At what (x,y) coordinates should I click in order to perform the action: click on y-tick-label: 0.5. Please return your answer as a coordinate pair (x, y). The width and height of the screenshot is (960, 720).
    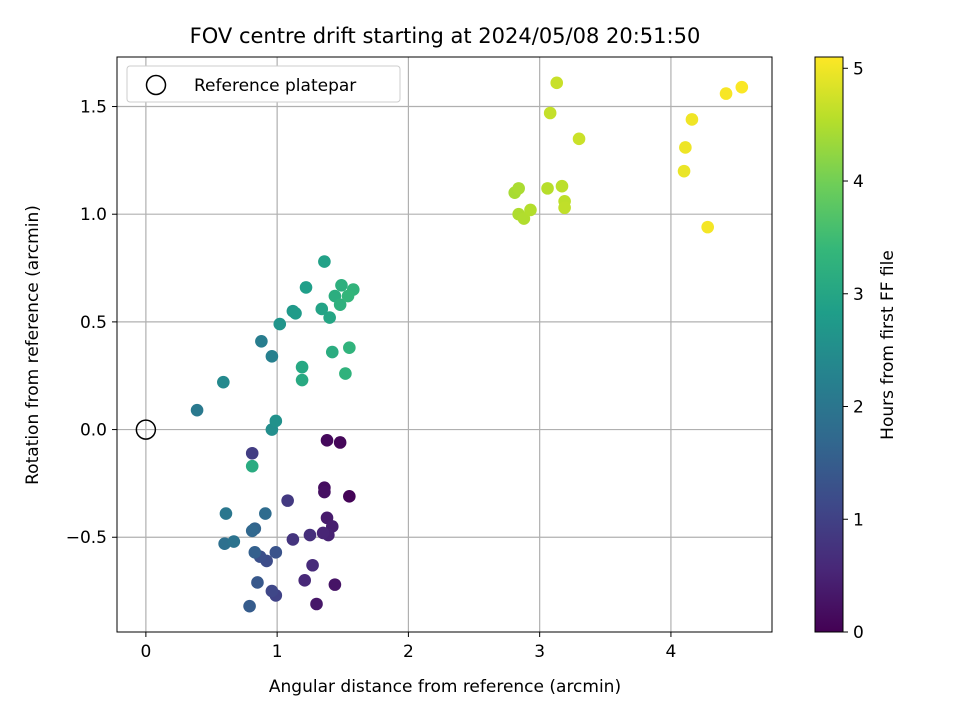
    Looking at the image, I should click on (93, 323).